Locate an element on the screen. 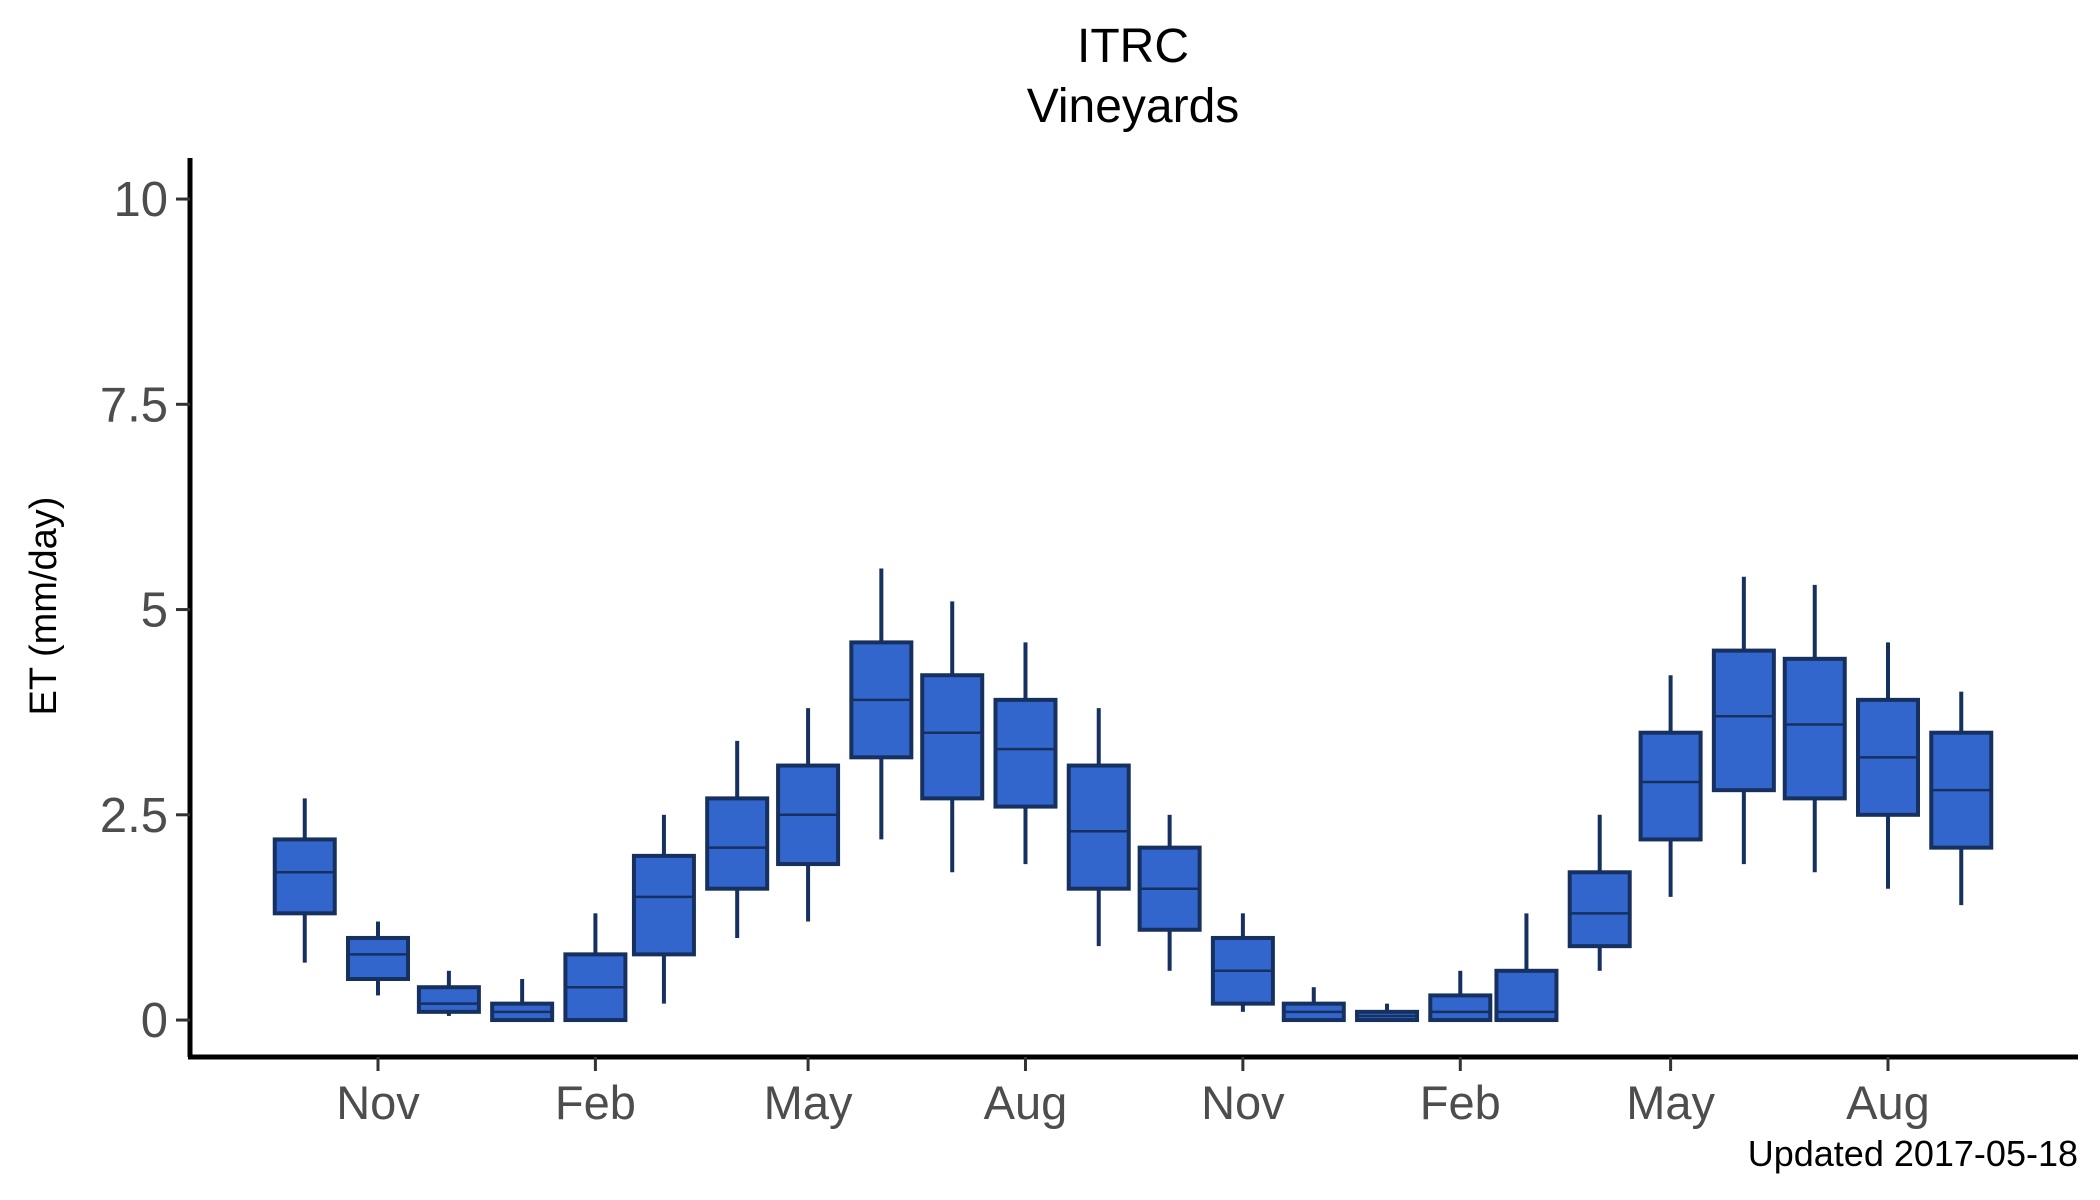 The image size is (2100, 1200). chart-subtitle: Vineyards is located at coordinates (1133, 106).